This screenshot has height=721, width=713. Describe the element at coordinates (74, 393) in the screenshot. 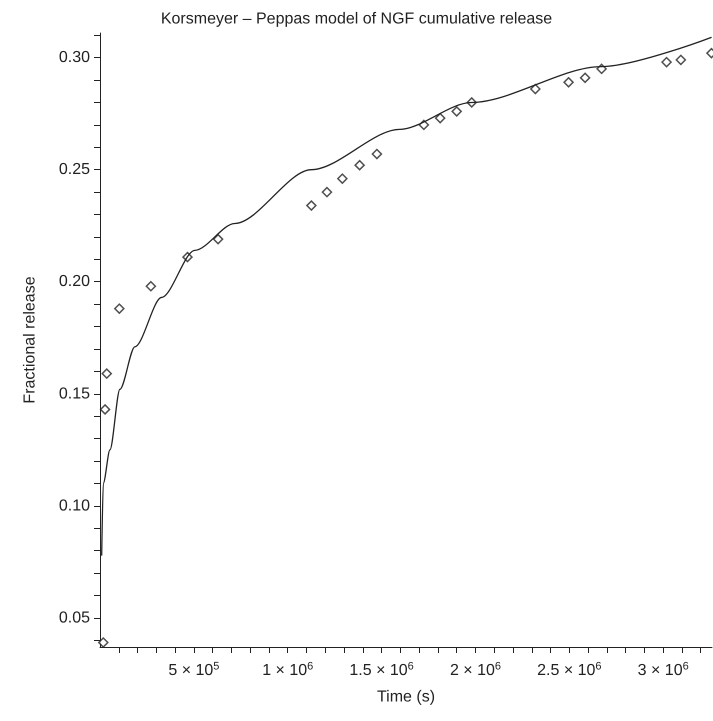

I see `y-tick-label: 0.15` at that location.